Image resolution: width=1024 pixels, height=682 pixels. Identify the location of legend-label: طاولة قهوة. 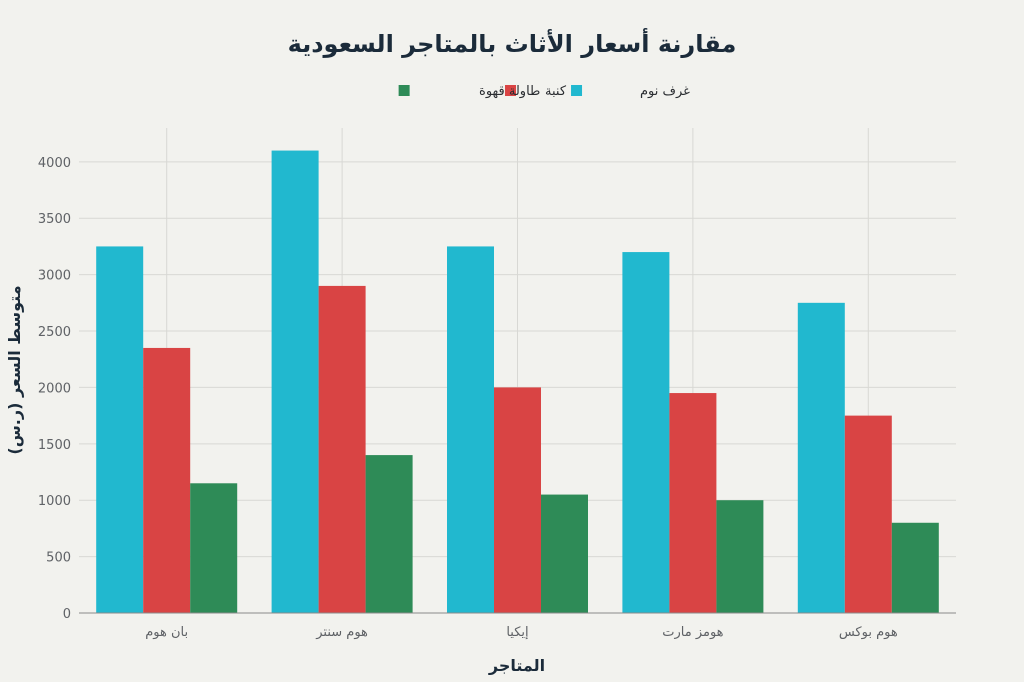
(509, 91).